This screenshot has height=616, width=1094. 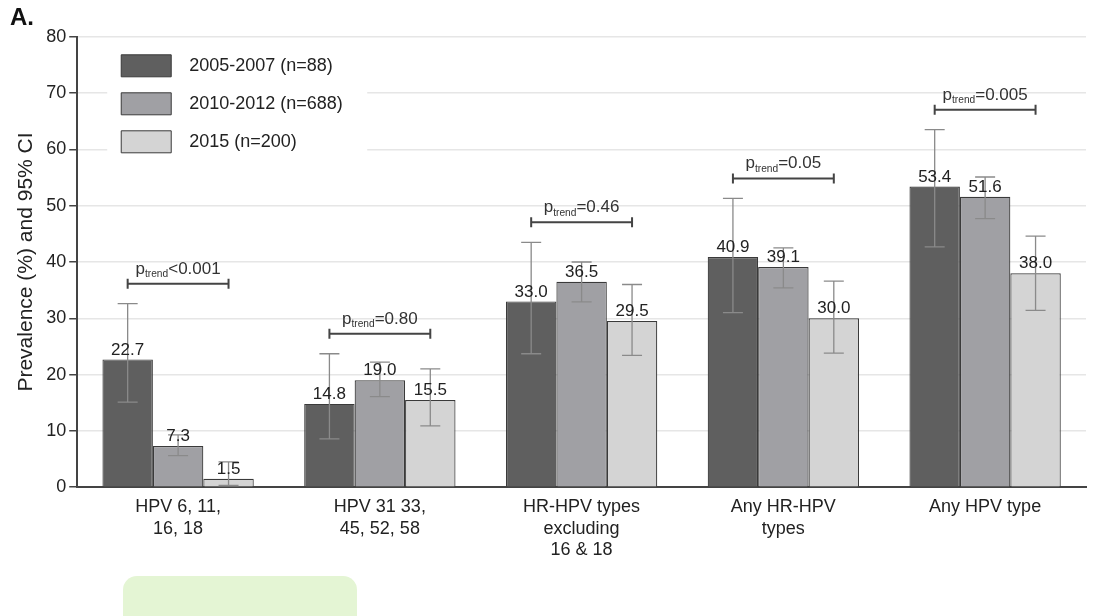 I want to click on legend-label: 2015 (n=200), so click(x=243, y=140).